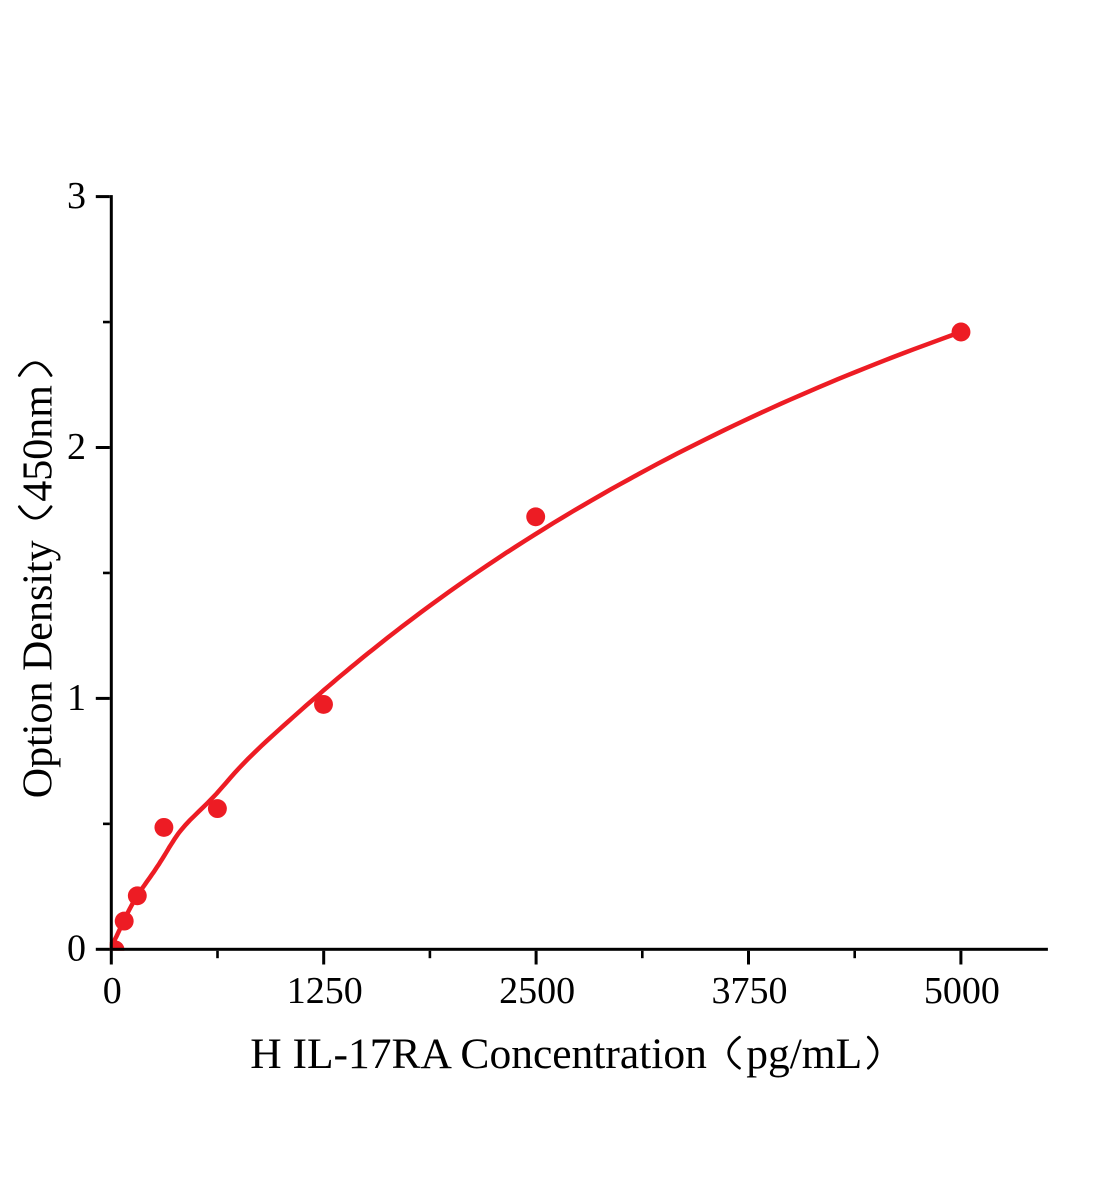 Image resolution: width=1104 pixels, height=1200 pixels. I want to click on svg-text: 1250, so click(325, 991).